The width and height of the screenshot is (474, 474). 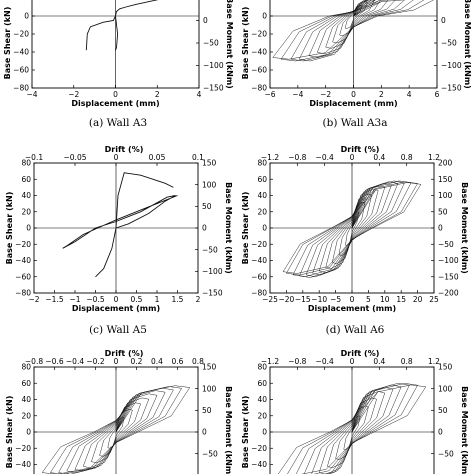 What do you see at coordinates (319, 299) in the screenshot?
I see `x-tick-label: −10` at bounding box center [319, 299].